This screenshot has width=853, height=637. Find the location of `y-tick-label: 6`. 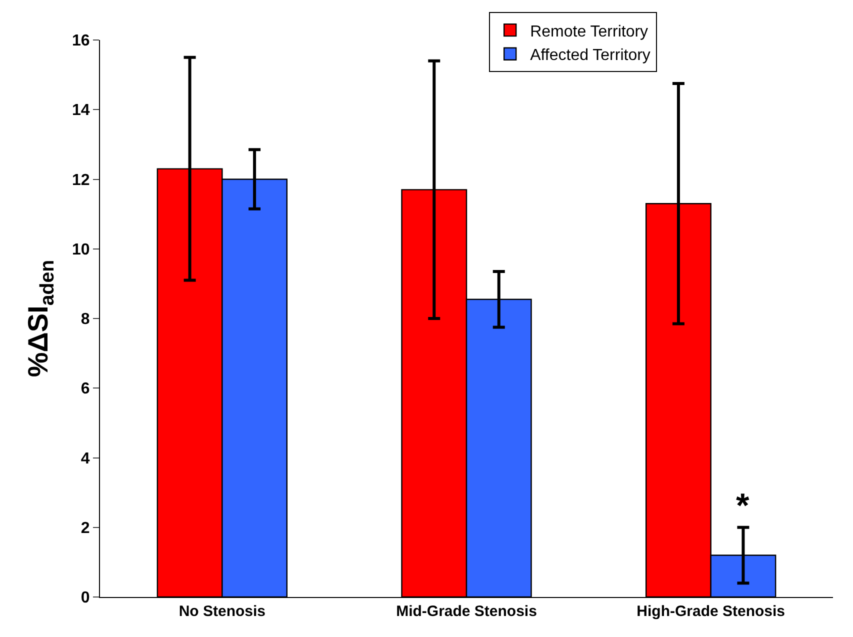

y-tick-label: 6 is located at coordinates (85, 389).